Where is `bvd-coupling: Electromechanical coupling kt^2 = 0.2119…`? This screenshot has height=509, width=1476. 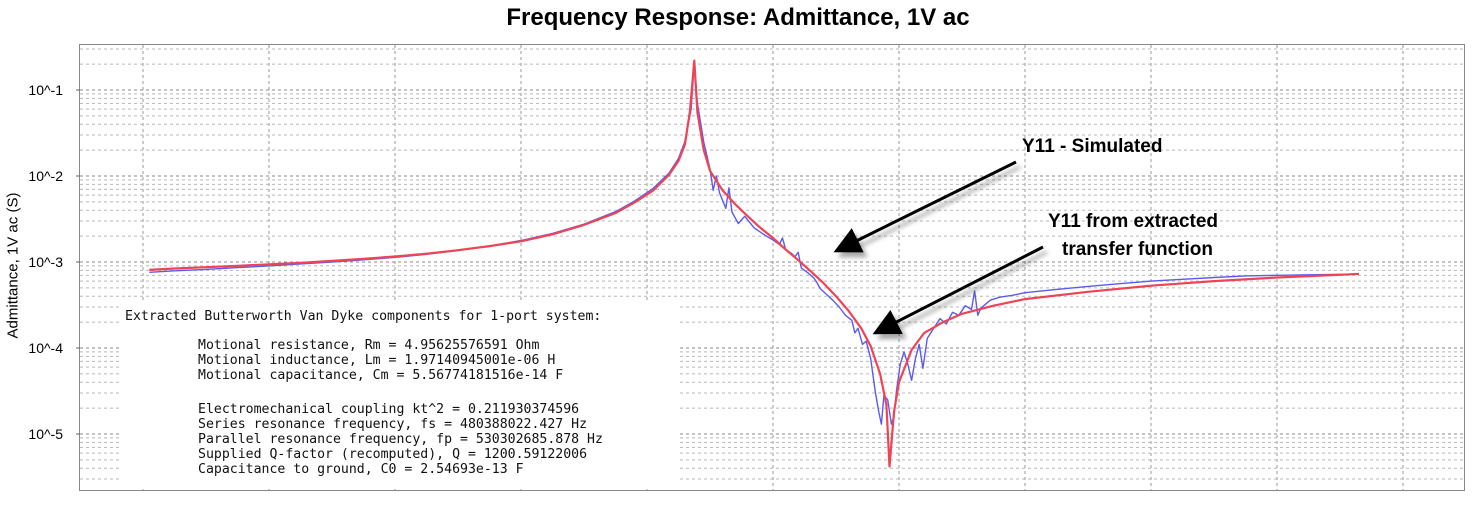 bvd-coupling: Electromechanical coupling kt^2 = 0.2119… is located at coordinates (389, 409).